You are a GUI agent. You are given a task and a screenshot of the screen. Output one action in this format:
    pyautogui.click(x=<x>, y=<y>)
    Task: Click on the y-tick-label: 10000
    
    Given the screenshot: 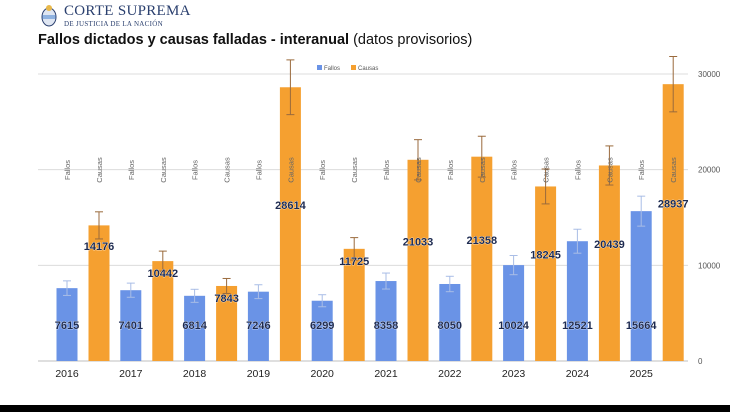 What is the action you would take?
    pyautogui.click(x=709, y=265)
    